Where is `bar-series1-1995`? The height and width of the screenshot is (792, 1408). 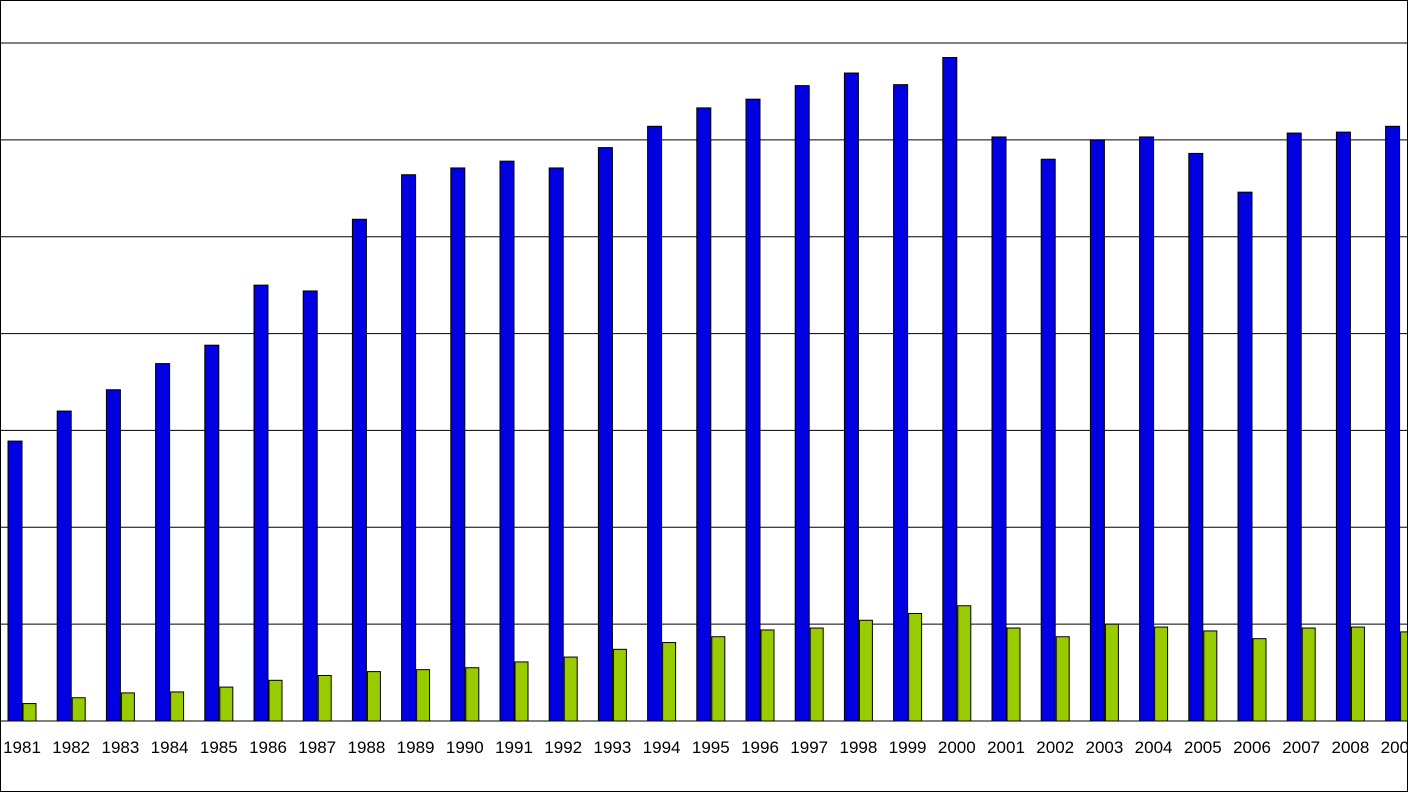 bar-series1-1995 is located at coordinates (704, 414).